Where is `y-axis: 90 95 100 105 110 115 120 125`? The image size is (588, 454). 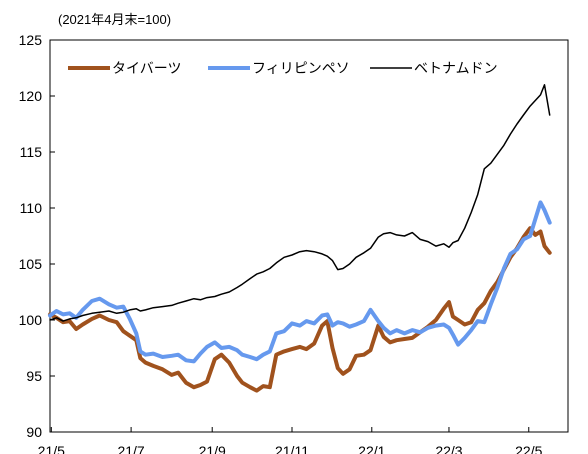
y-axis: 90 95 100 105 110 115 120 125 is located at coordinates (37, 236).